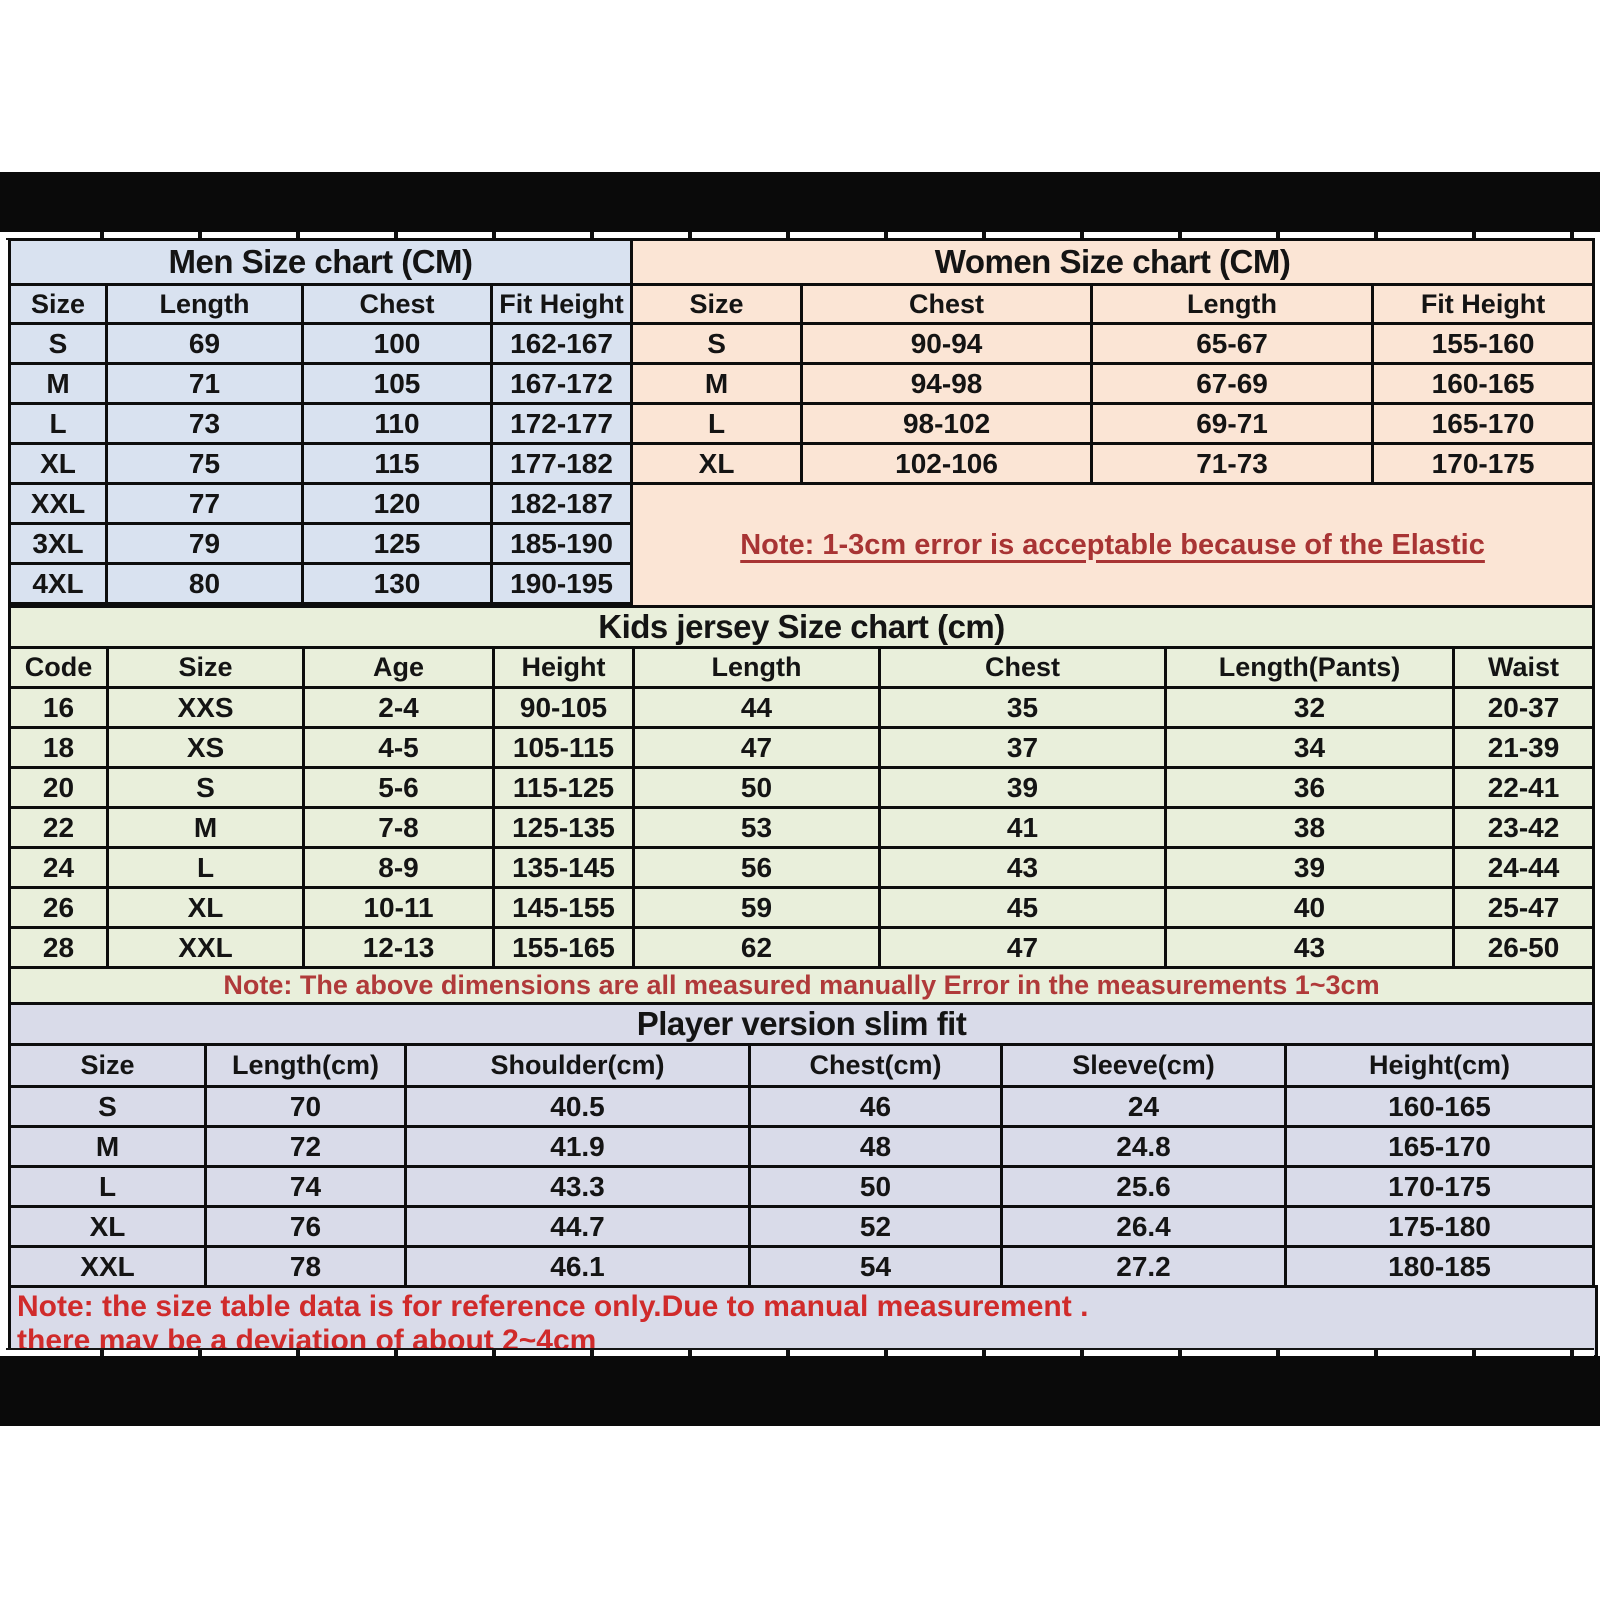  I want to click on table-cell: 25-47, so click(1523, 907).